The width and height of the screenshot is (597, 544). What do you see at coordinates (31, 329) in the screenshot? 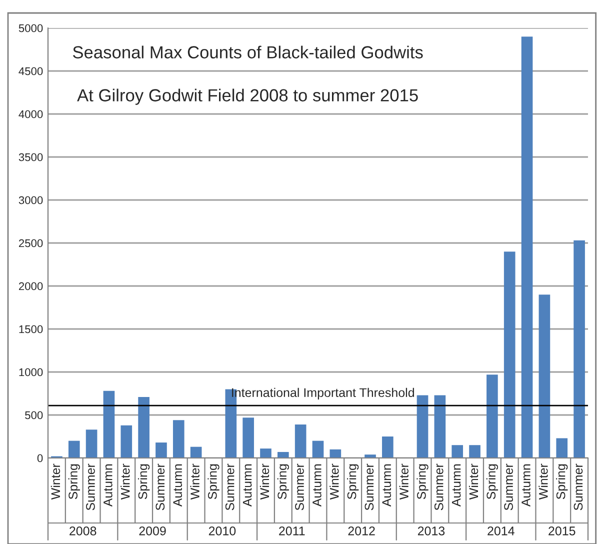
I see `y-tick-label: 1500` at bounding box center [31, 329].